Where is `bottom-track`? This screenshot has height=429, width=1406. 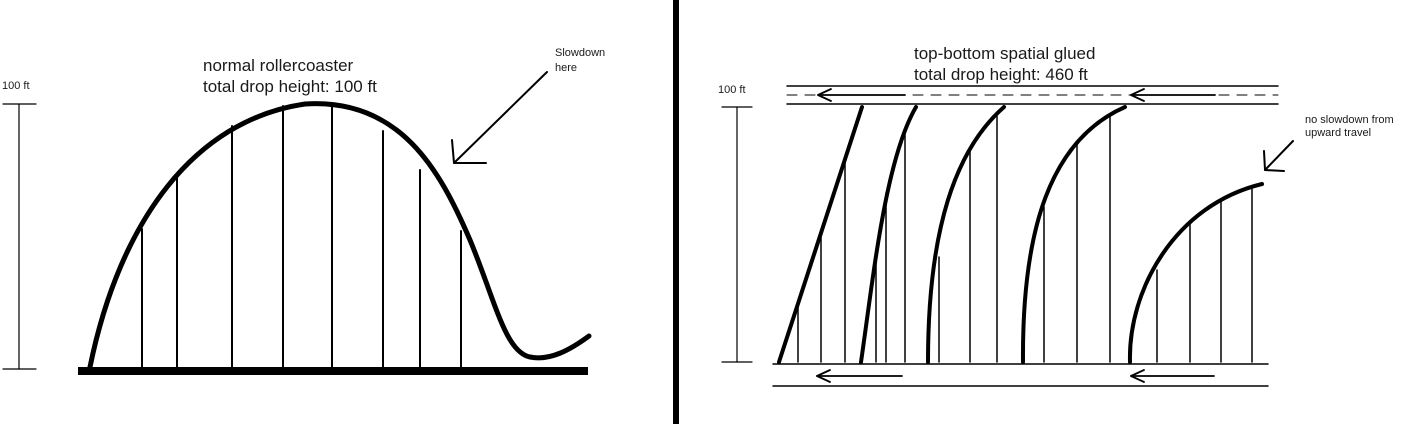
bottom-track is located at coordinates (1020, 375).